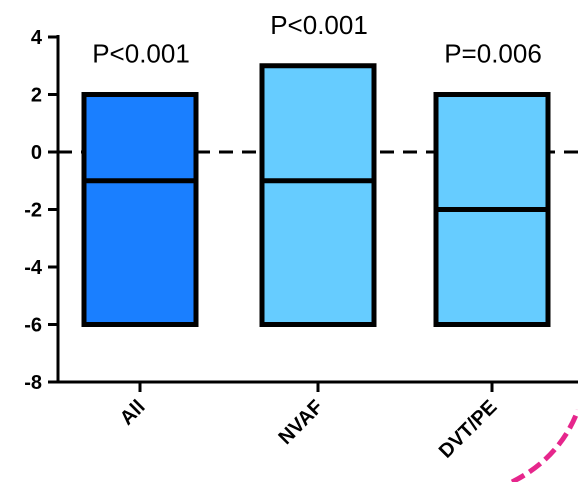  Describe the element at coordinates (33, 211) in the screenshot. I see `y-tick-label: -2` at that location.